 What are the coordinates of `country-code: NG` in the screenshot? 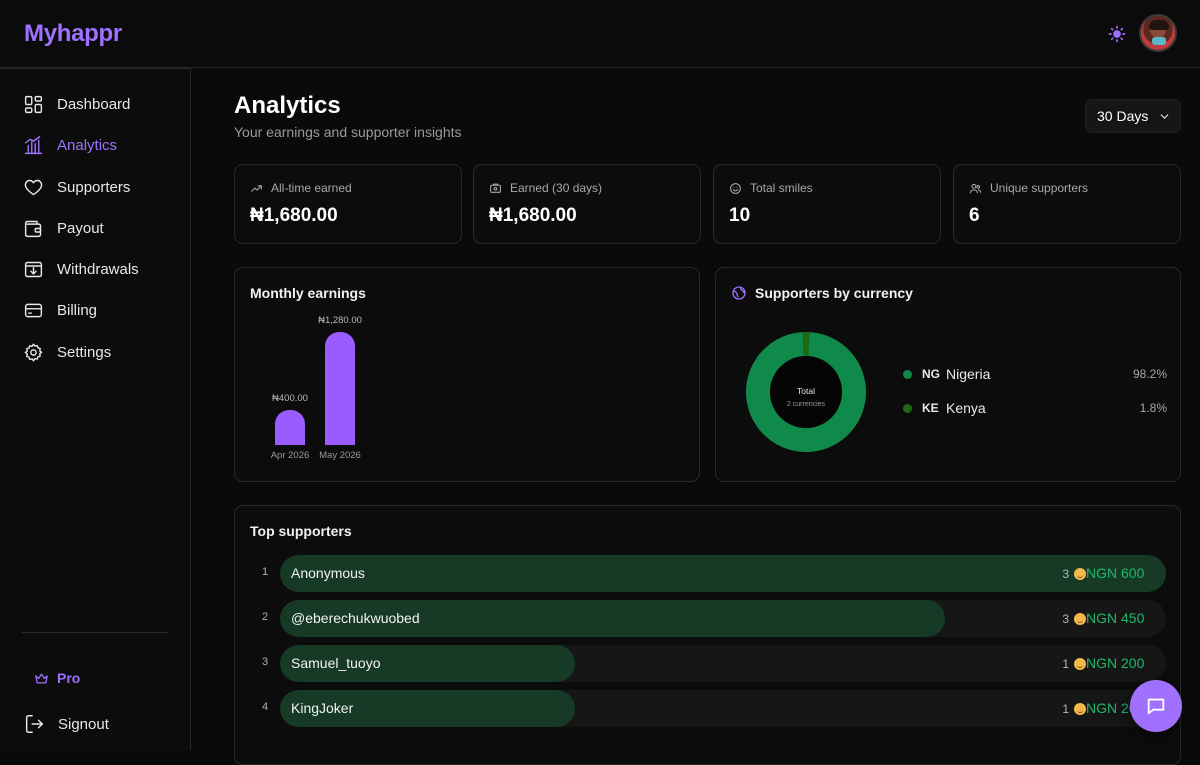 It's located at (931, 374).